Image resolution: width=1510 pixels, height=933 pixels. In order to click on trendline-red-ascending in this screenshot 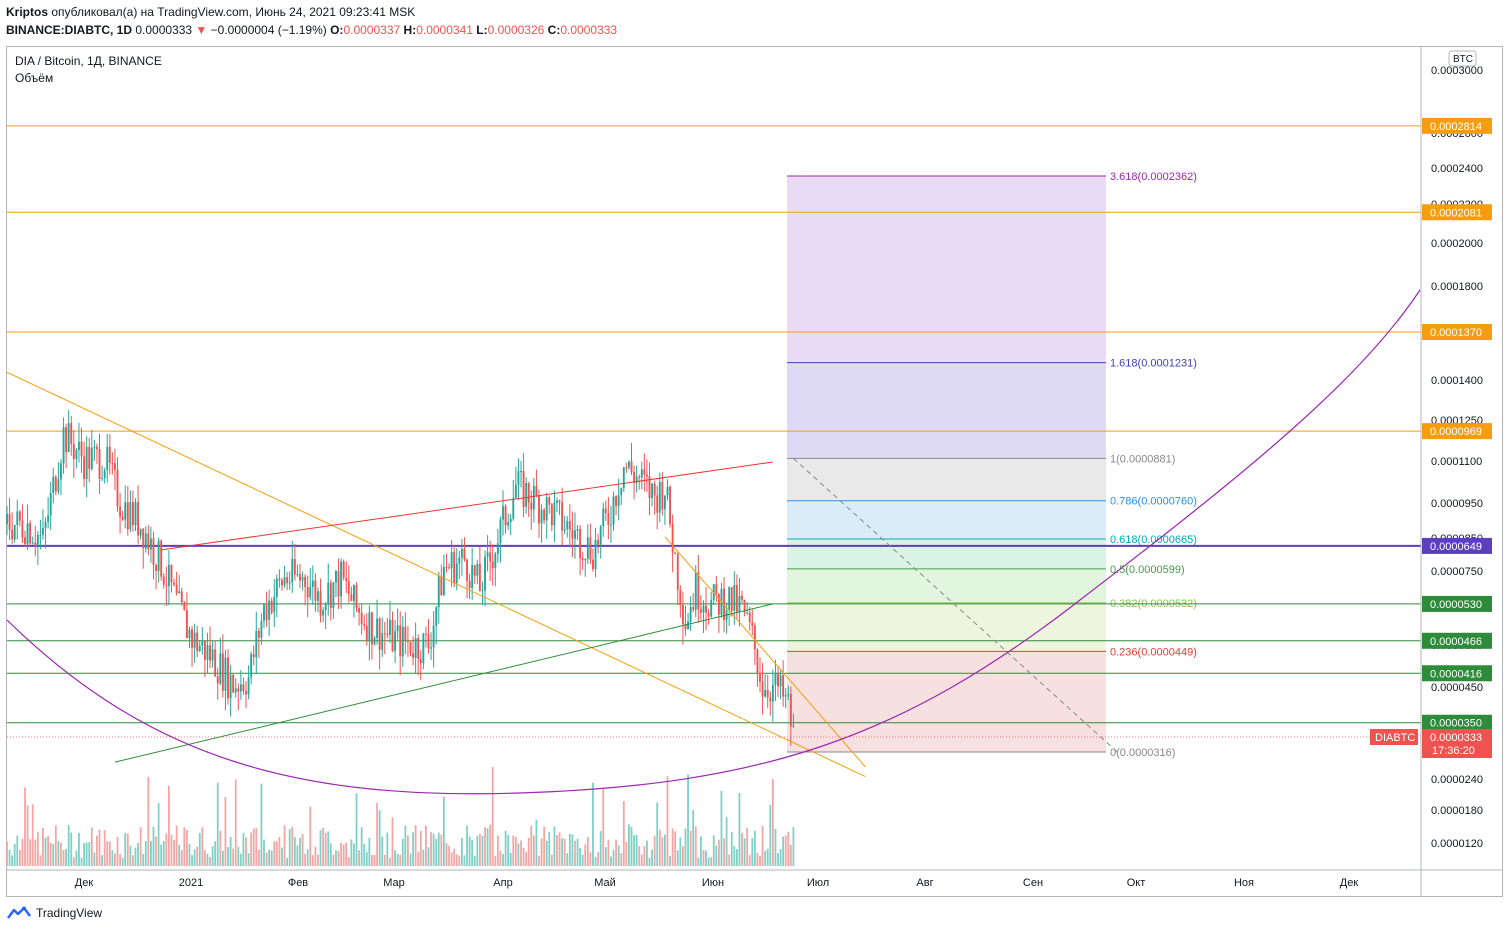, I will do `click(467, 506)`.